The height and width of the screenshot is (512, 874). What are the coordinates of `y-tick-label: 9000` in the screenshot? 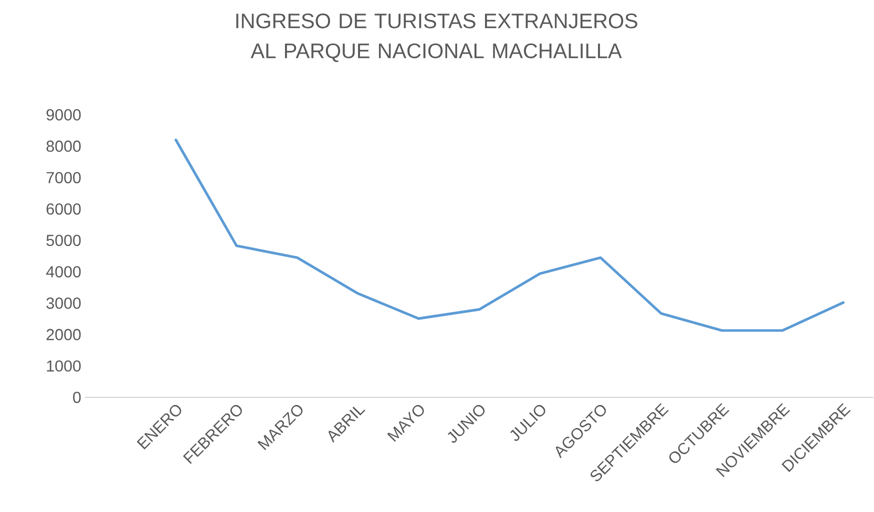 It's located at (63, 114).